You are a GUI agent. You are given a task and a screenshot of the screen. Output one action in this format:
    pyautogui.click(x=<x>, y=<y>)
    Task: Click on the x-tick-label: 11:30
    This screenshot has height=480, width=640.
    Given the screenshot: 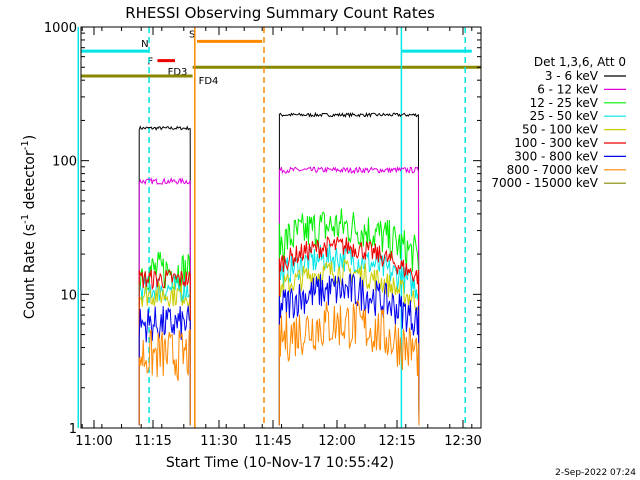 What is the action you would take?
    pyautogui.click(x=218, y=441)
    